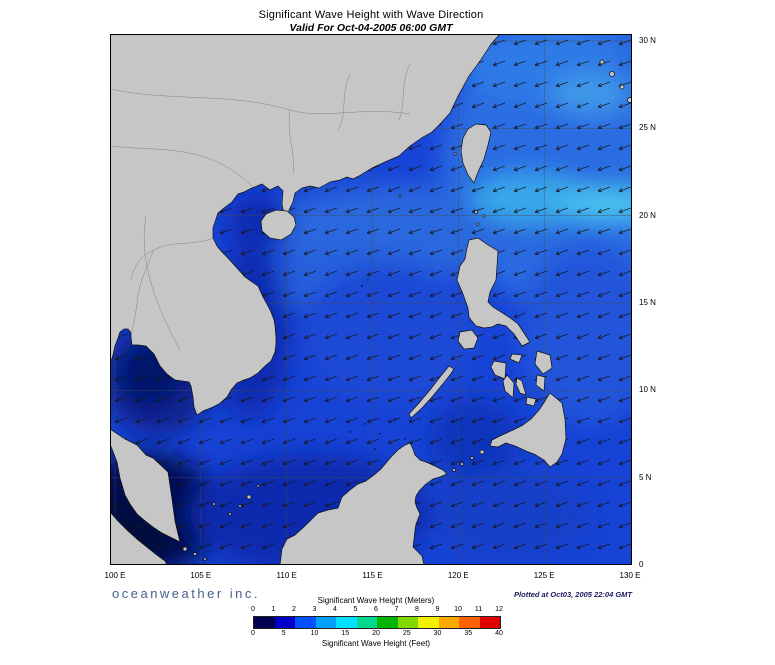  I want to click on feet-tick: 0, so click(253, 633).